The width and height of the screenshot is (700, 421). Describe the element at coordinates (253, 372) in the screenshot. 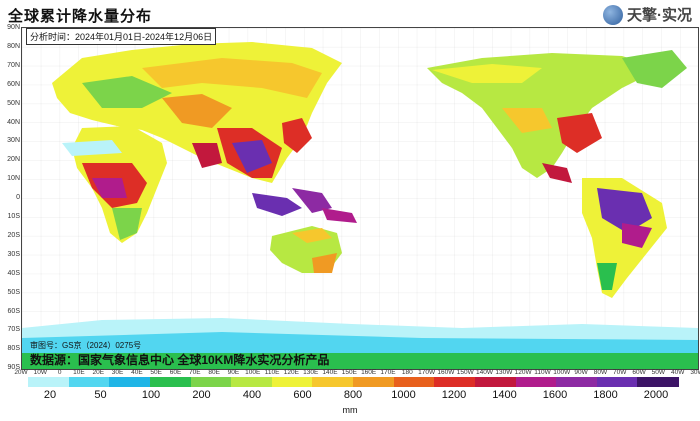

I see `lon-label: 100E` at that location.